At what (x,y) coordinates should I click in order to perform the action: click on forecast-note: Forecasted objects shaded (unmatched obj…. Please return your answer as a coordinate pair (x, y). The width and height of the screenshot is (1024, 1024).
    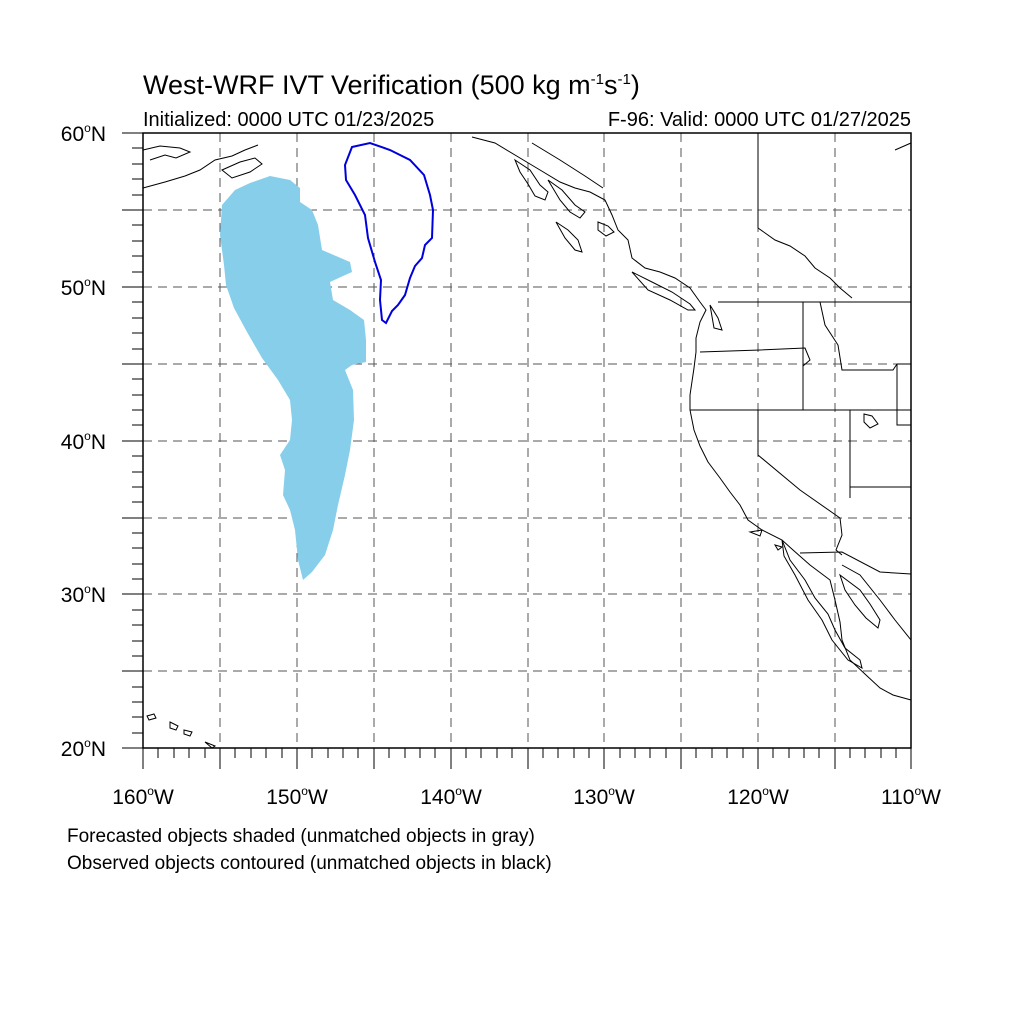
    Looking at the image, I should click on (301, 836).